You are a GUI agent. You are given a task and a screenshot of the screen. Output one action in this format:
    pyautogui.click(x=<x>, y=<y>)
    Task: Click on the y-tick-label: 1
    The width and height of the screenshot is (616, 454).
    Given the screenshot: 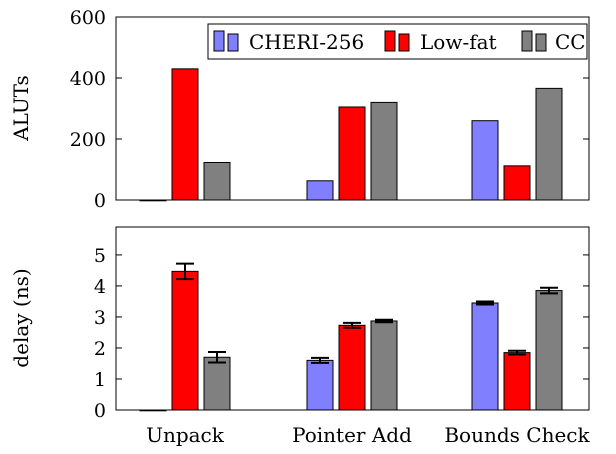 What is the action you would take?
    pyautogui.click(x=100, y=380)
    